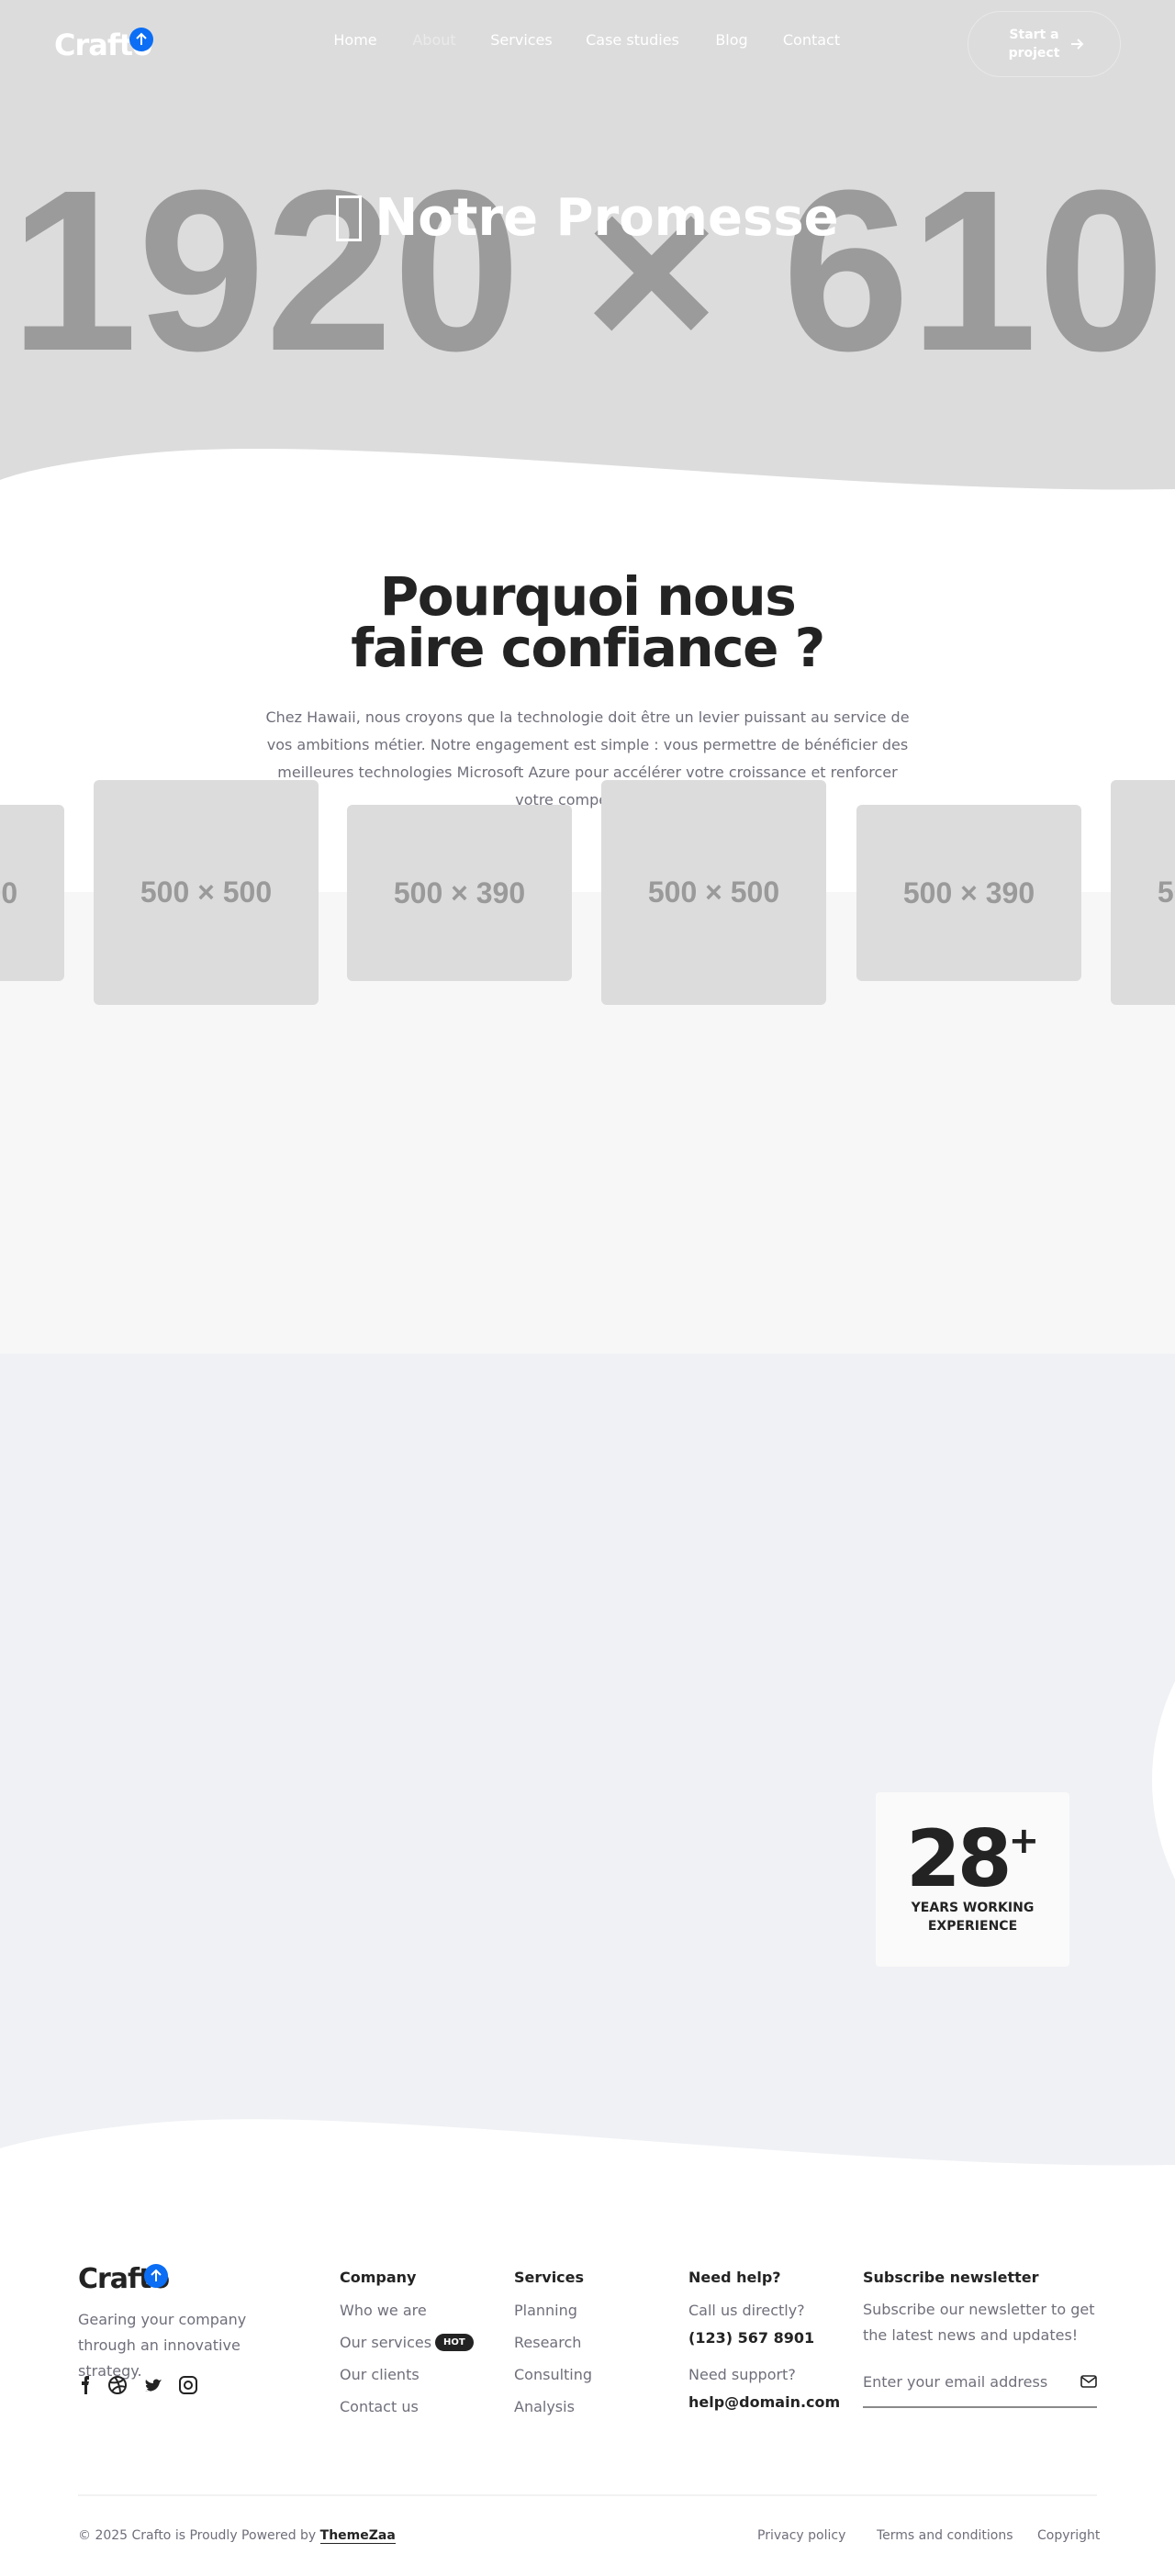  What do you see at coordinates (434, 40) in the screenshot?
I see `nav-link: About` at bounding box center [434, 40].